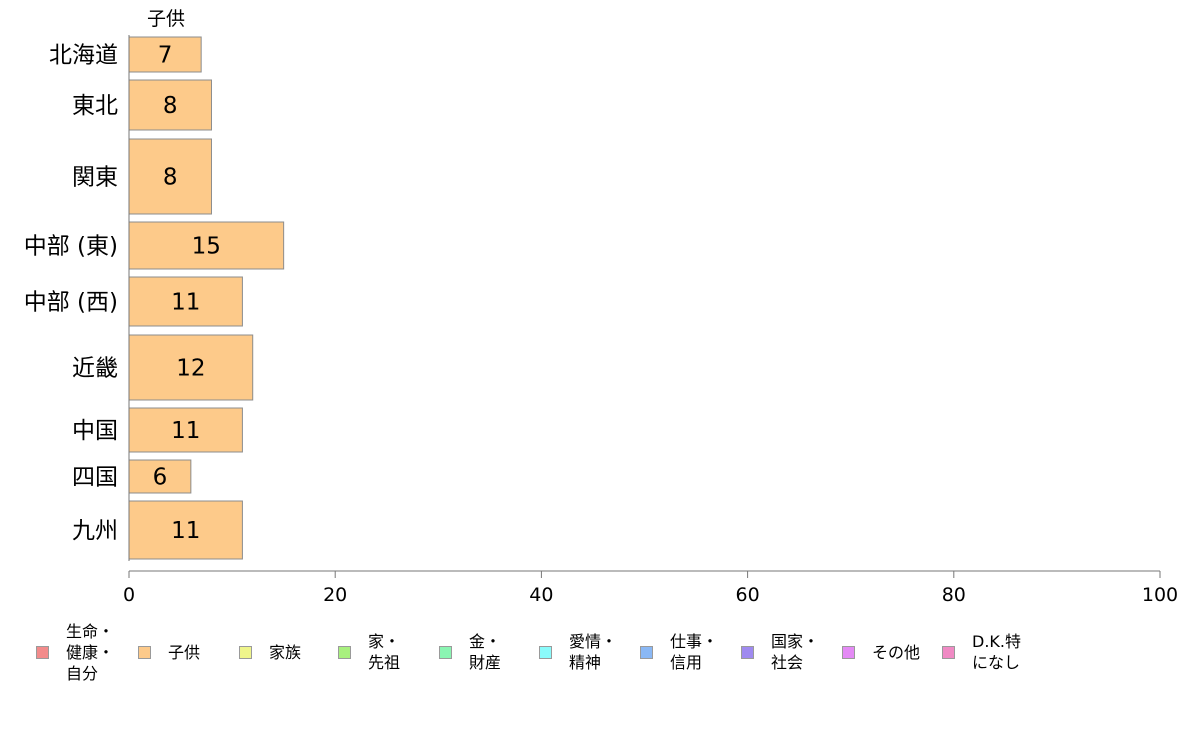 The width and height of the screenshot is (1188, 736). What do you see at coordinates (184, 652) in the screenshot?
I see `legend-label: 子供` at bounding box center [184, 652].